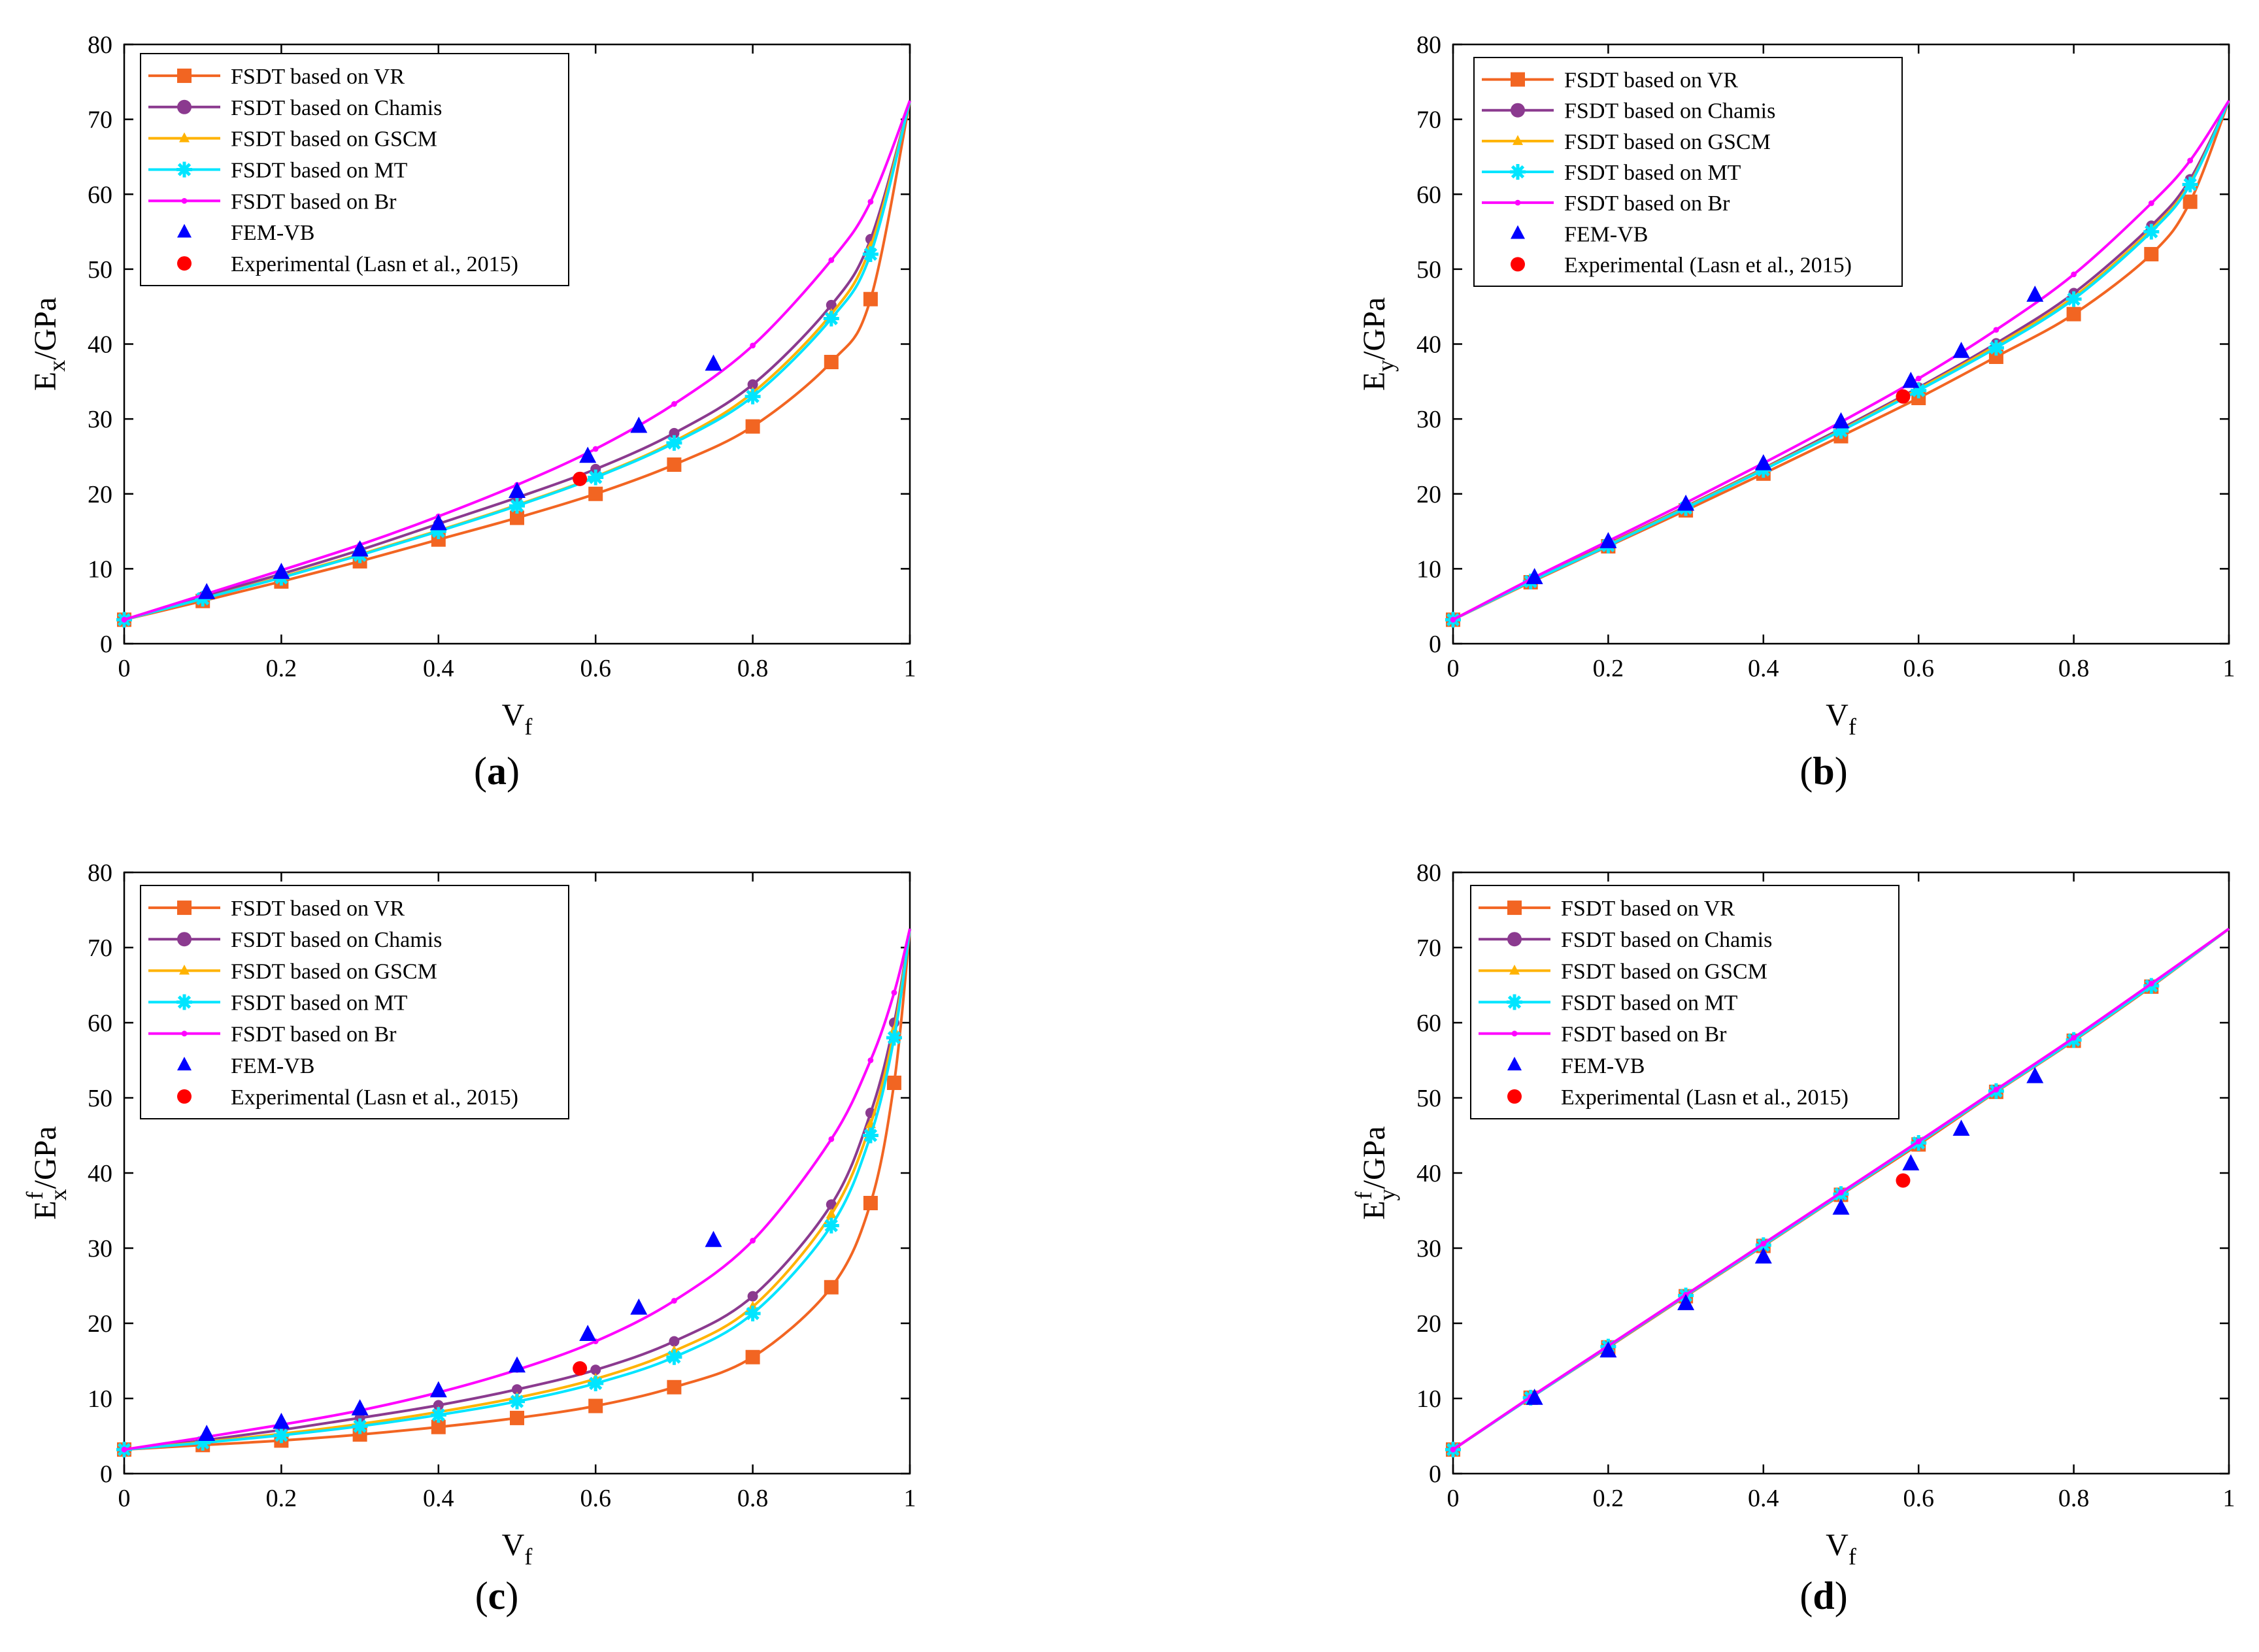 The image size is (2259, 1652). What do you see at coordinates (1428, 419) in the screenshot?
I see `y-tick-label: 30` at bounding box center [1428, 419].